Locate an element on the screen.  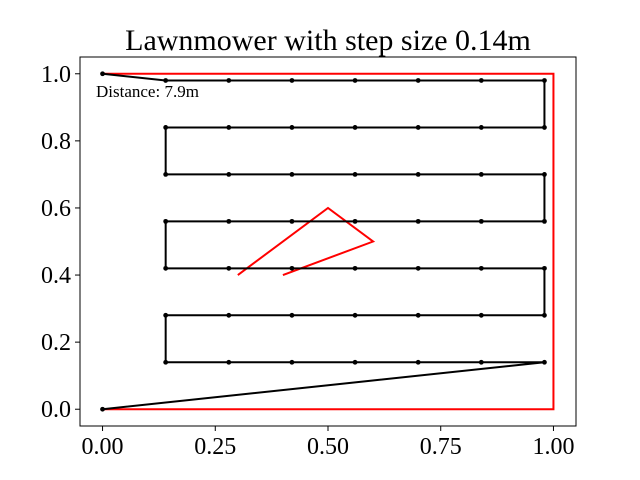
x-tick-label: 0.50 is located at coordinates (328, 447).